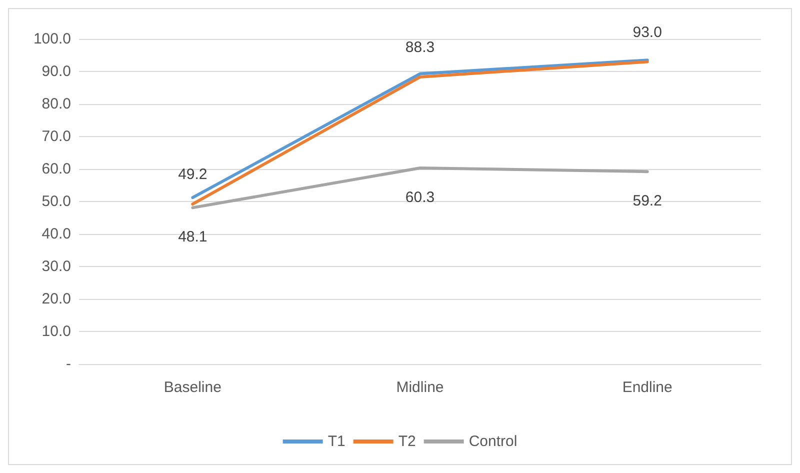 This screenshot has width=800, height=473. What do you see at coordinates (68, 364) in the screenshot?
I see `y-tick-label: -` at bounding box center [68, 364].